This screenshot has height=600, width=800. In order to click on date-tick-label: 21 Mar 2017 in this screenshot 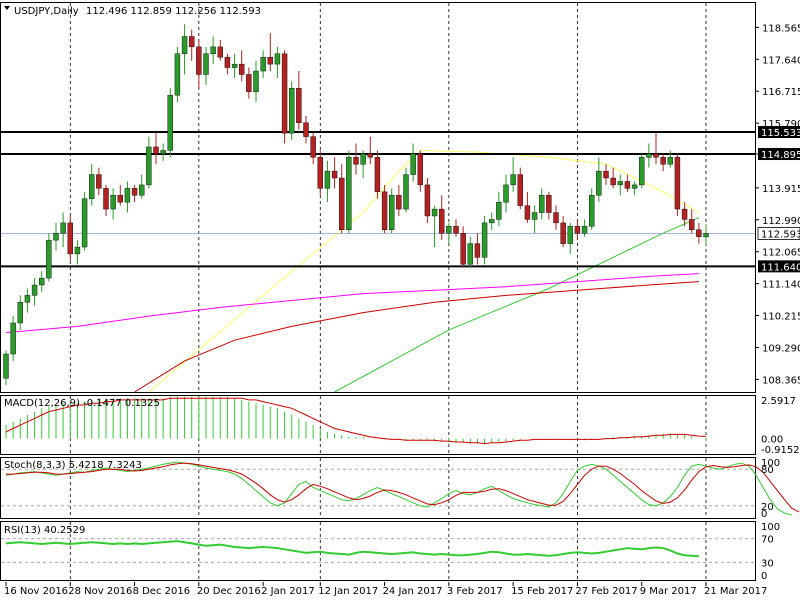, I will do `click(735, 591)`.